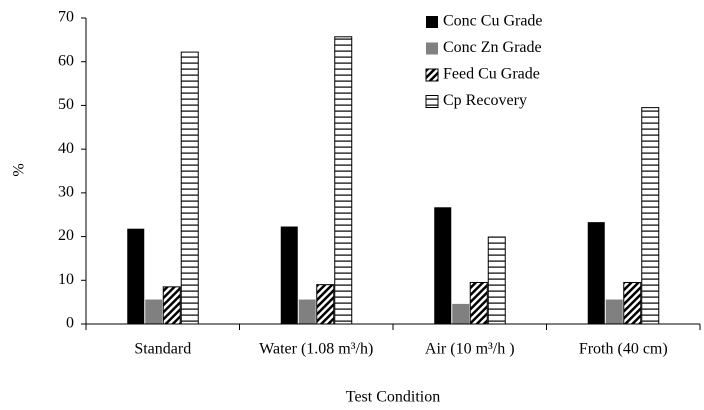  Describe the element at coordinates (66, 60) in the screenshot. I see `y-tick-label: 60` at that location.